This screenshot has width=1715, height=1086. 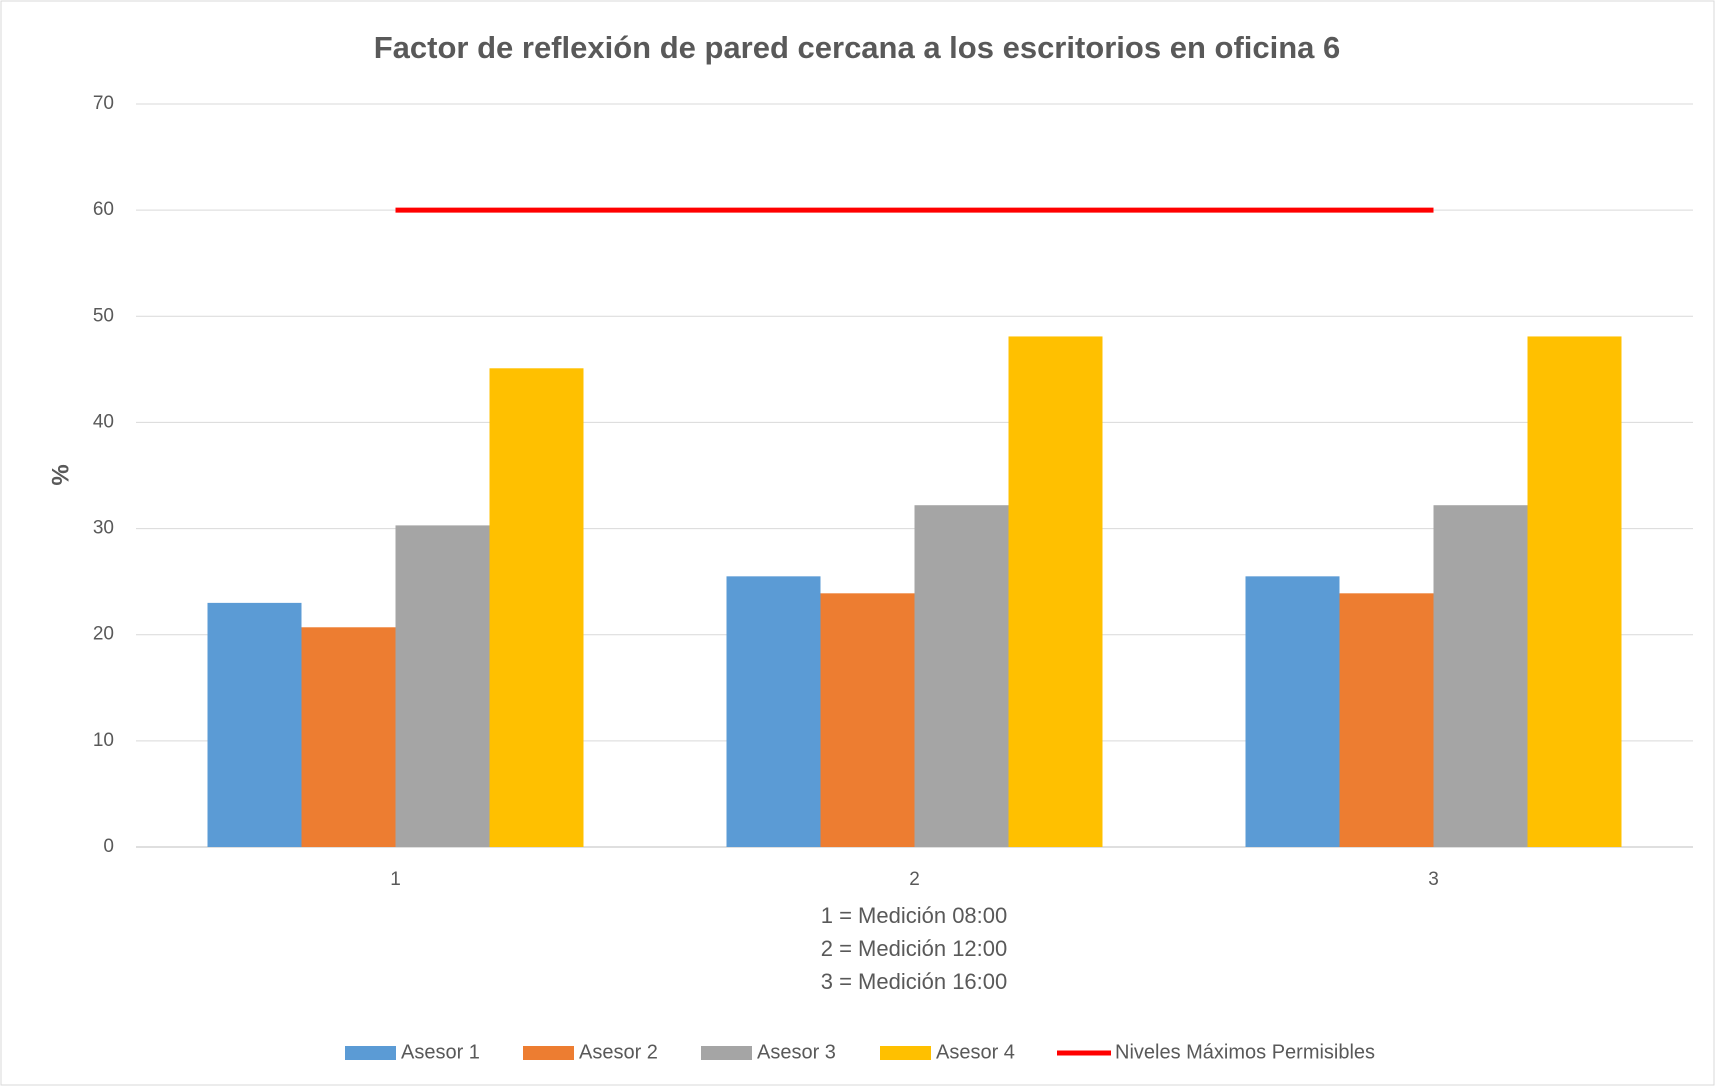 What do you see at coordinates (395, 879) in the screenshot?
I see `x-tick-label: 1` at bounding box center [395, 879].